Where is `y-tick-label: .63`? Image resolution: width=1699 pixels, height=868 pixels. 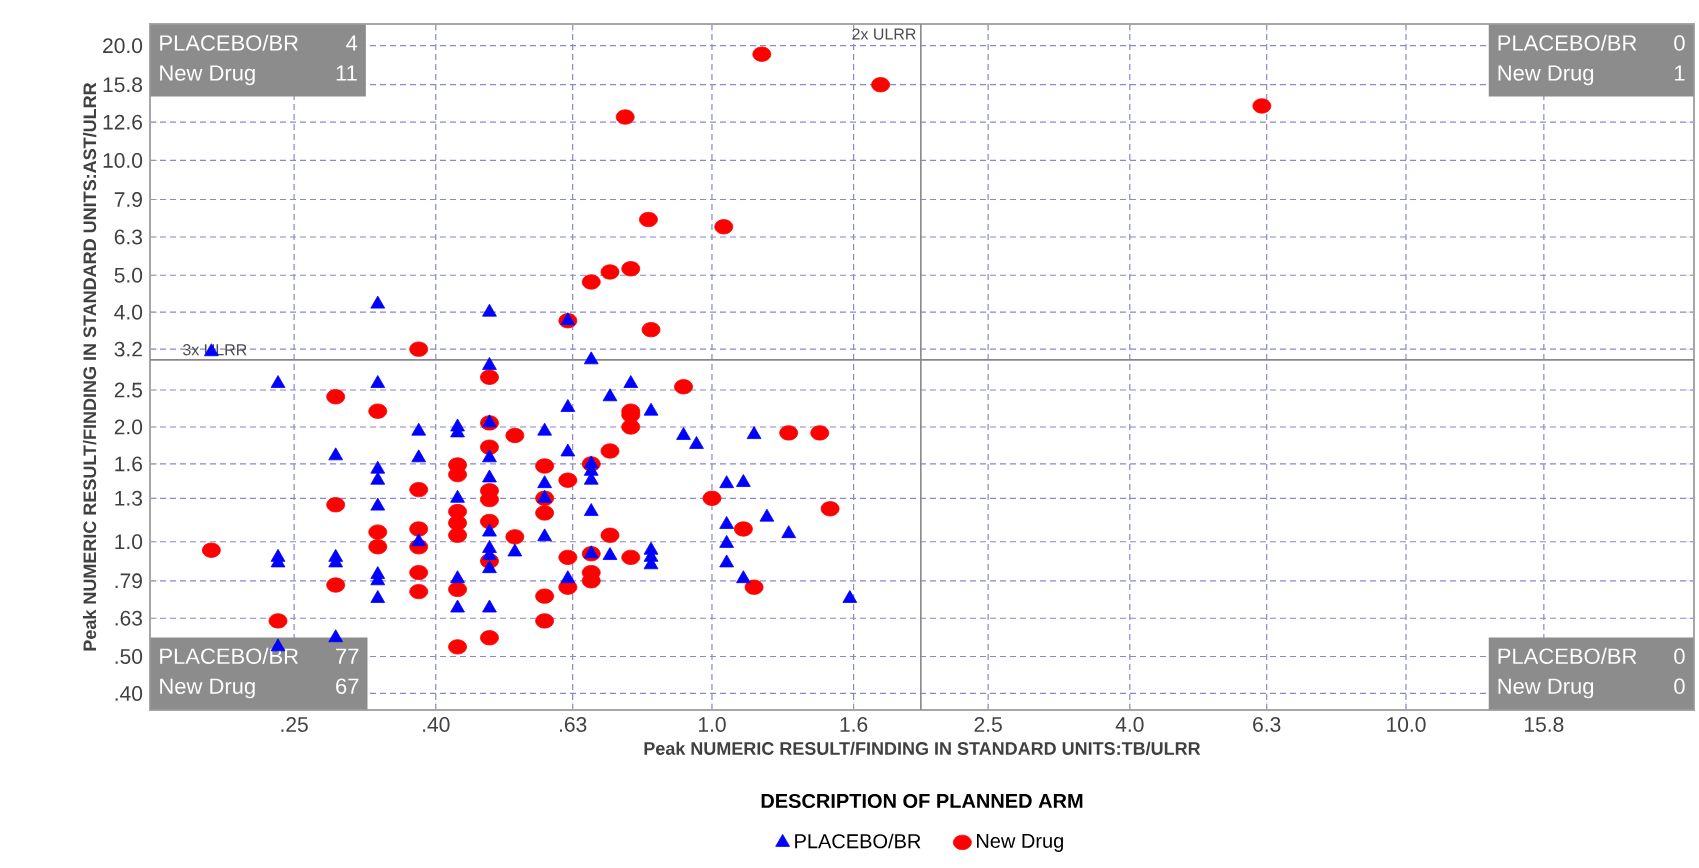
y-tick-label: .63 is located at coordinates (129, 618).